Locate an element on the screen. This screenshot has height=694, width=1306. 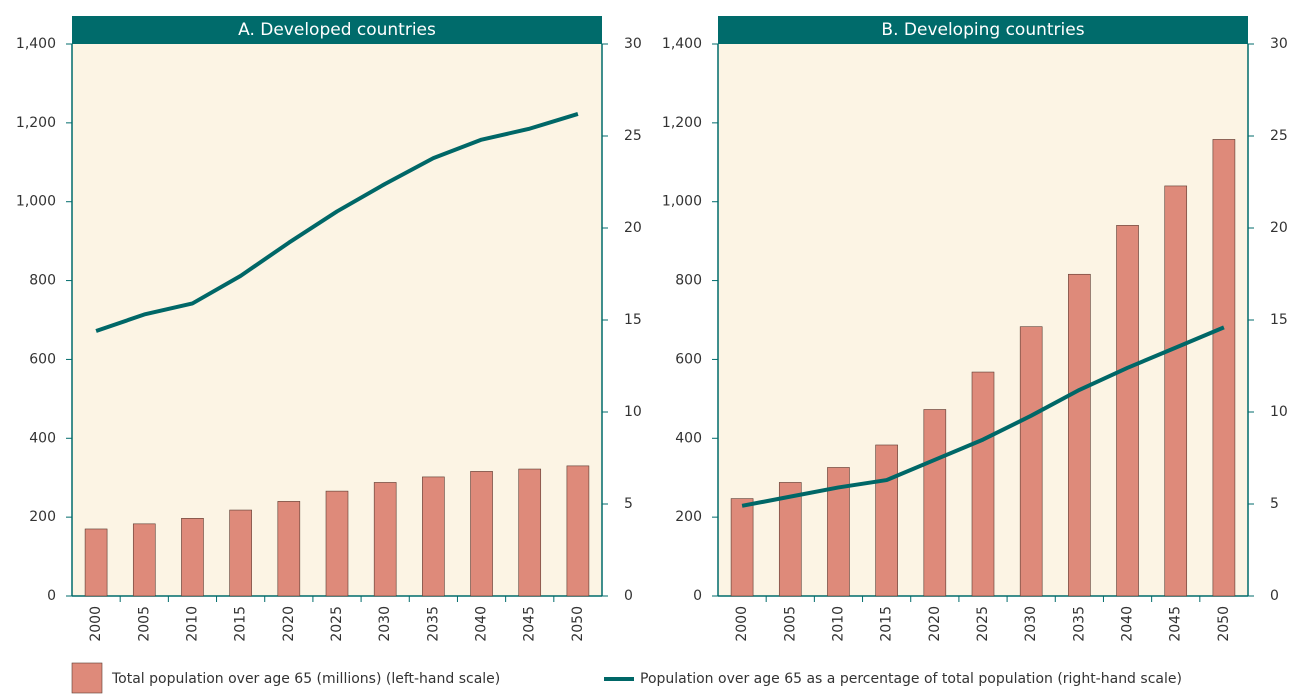
panel-title: B. Developing countries is located at coordinates (982, 30).